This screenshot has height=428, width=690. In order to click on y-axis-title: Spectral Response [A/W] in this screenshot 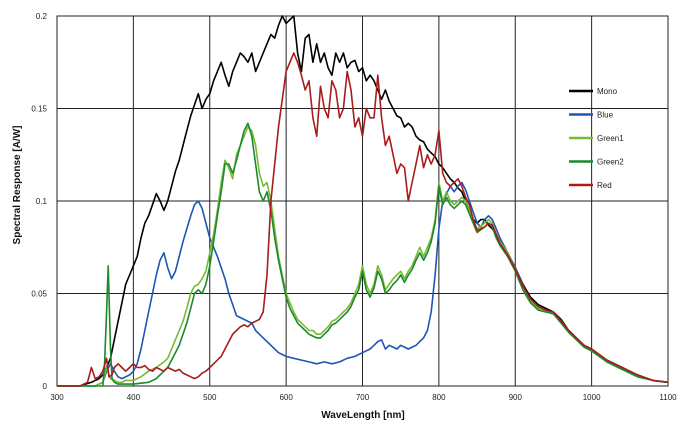, I will do `click(17, 185)`.